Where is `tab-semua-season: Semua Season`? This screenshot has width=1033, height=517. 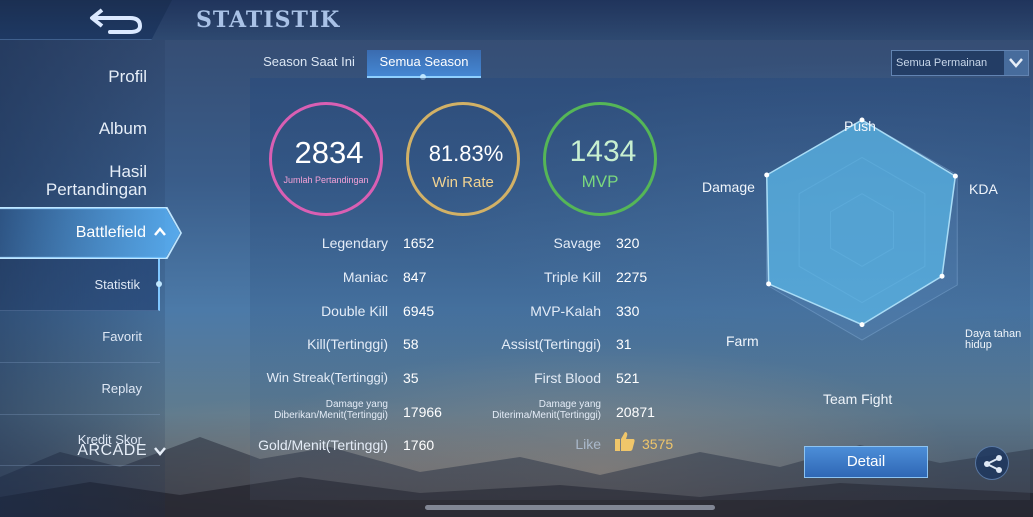
tab-semua-season: Semua Season is located at coordinates (424, 65).